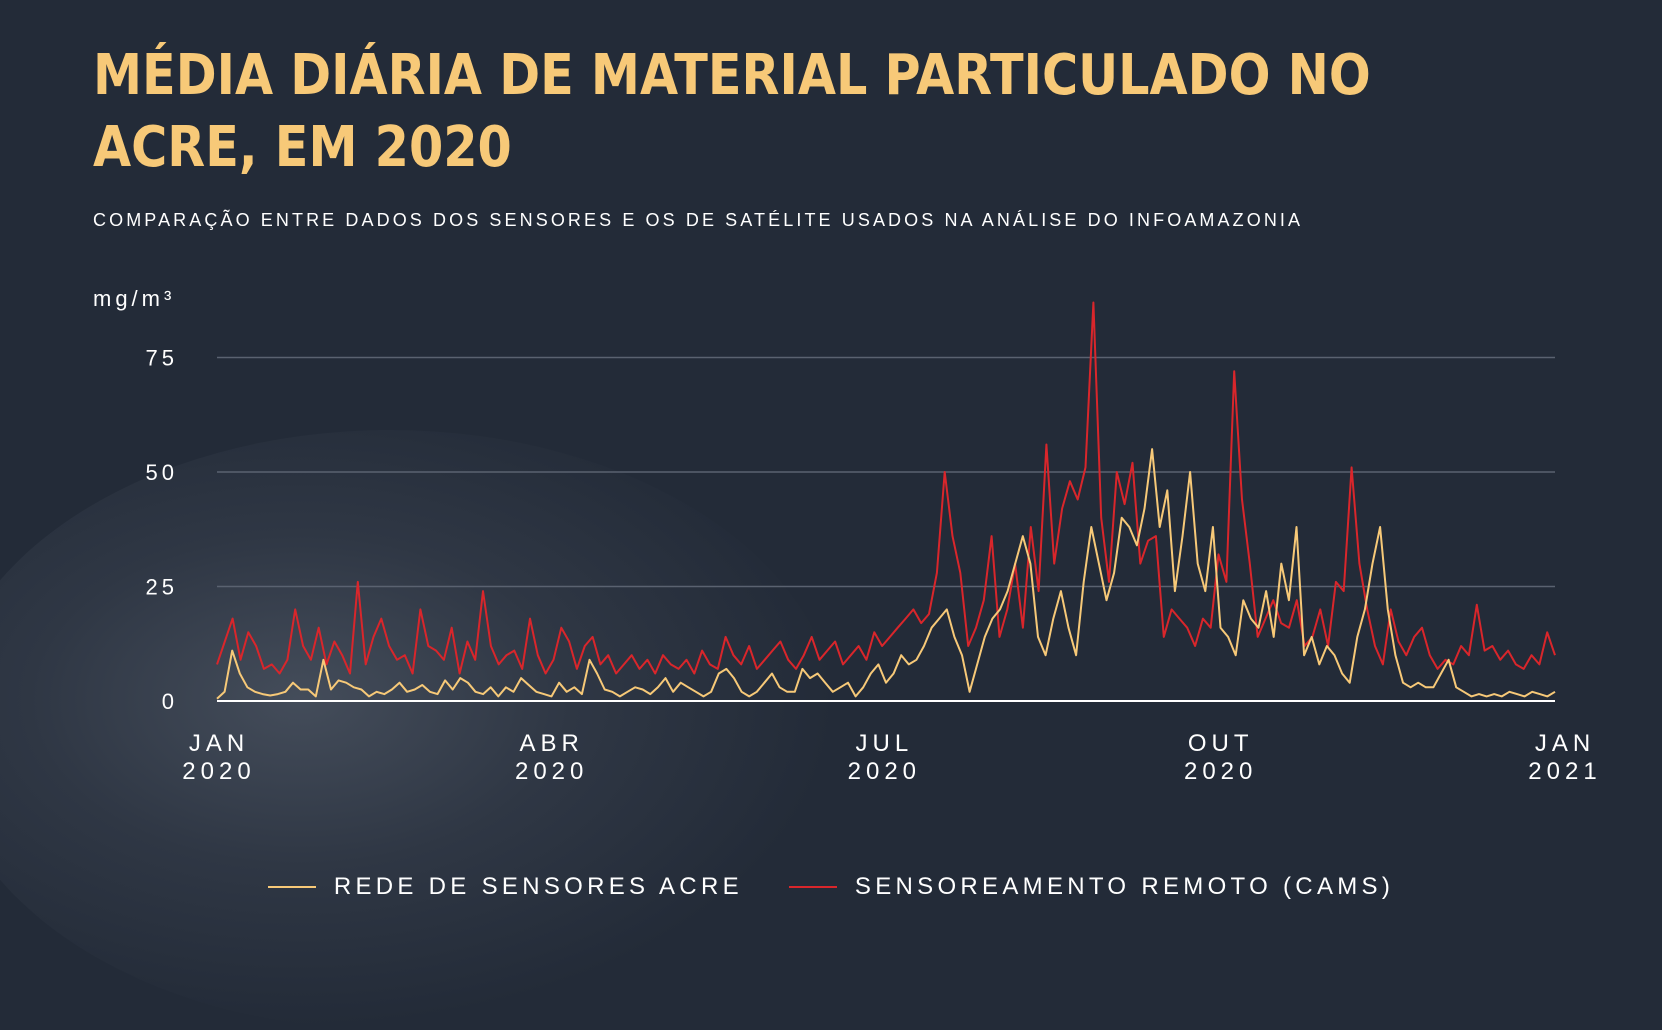 The width and height of the screenshot is (1662, 1030). I want to click on x-tick-month: OUT, so click(1221, 743).